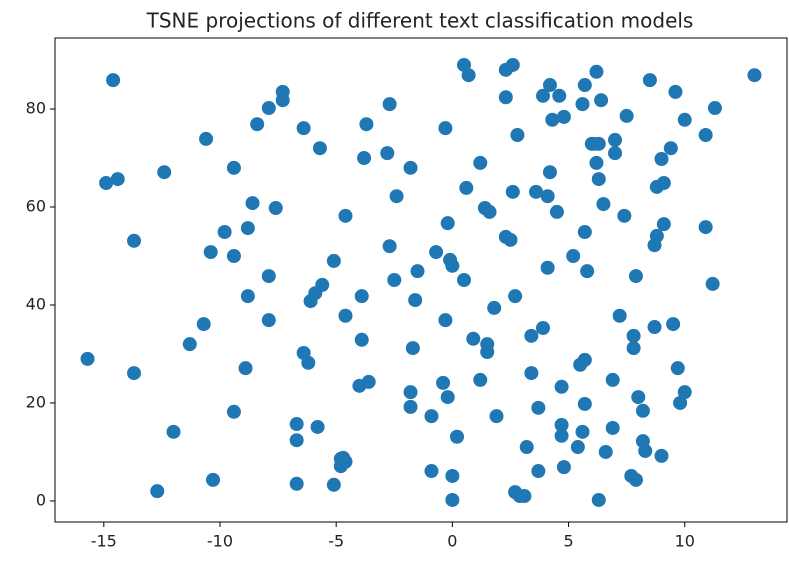 The width and height of the screenshot is (789, 567). Describe the element at coordinates (685, 541) in the screenshot. I see `x-tick-label: 10` at that location.